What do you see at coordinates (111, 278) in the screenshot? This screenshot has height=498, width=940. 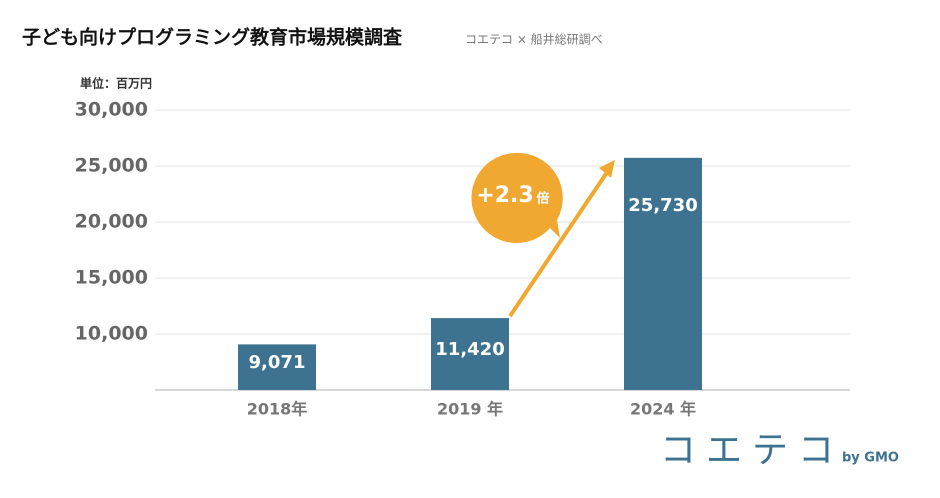 I see `y-tick-label: 15,000` at bounding box center [111, 278].